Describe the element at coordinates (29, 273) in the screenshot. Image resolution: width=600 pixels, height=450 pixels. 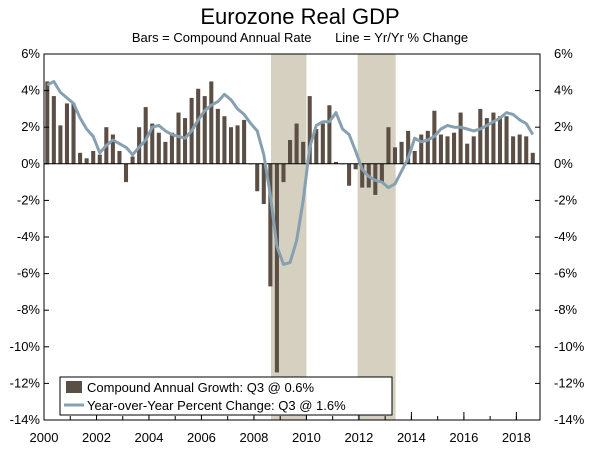
I see `y-tick-label-left: -6%` at that location.